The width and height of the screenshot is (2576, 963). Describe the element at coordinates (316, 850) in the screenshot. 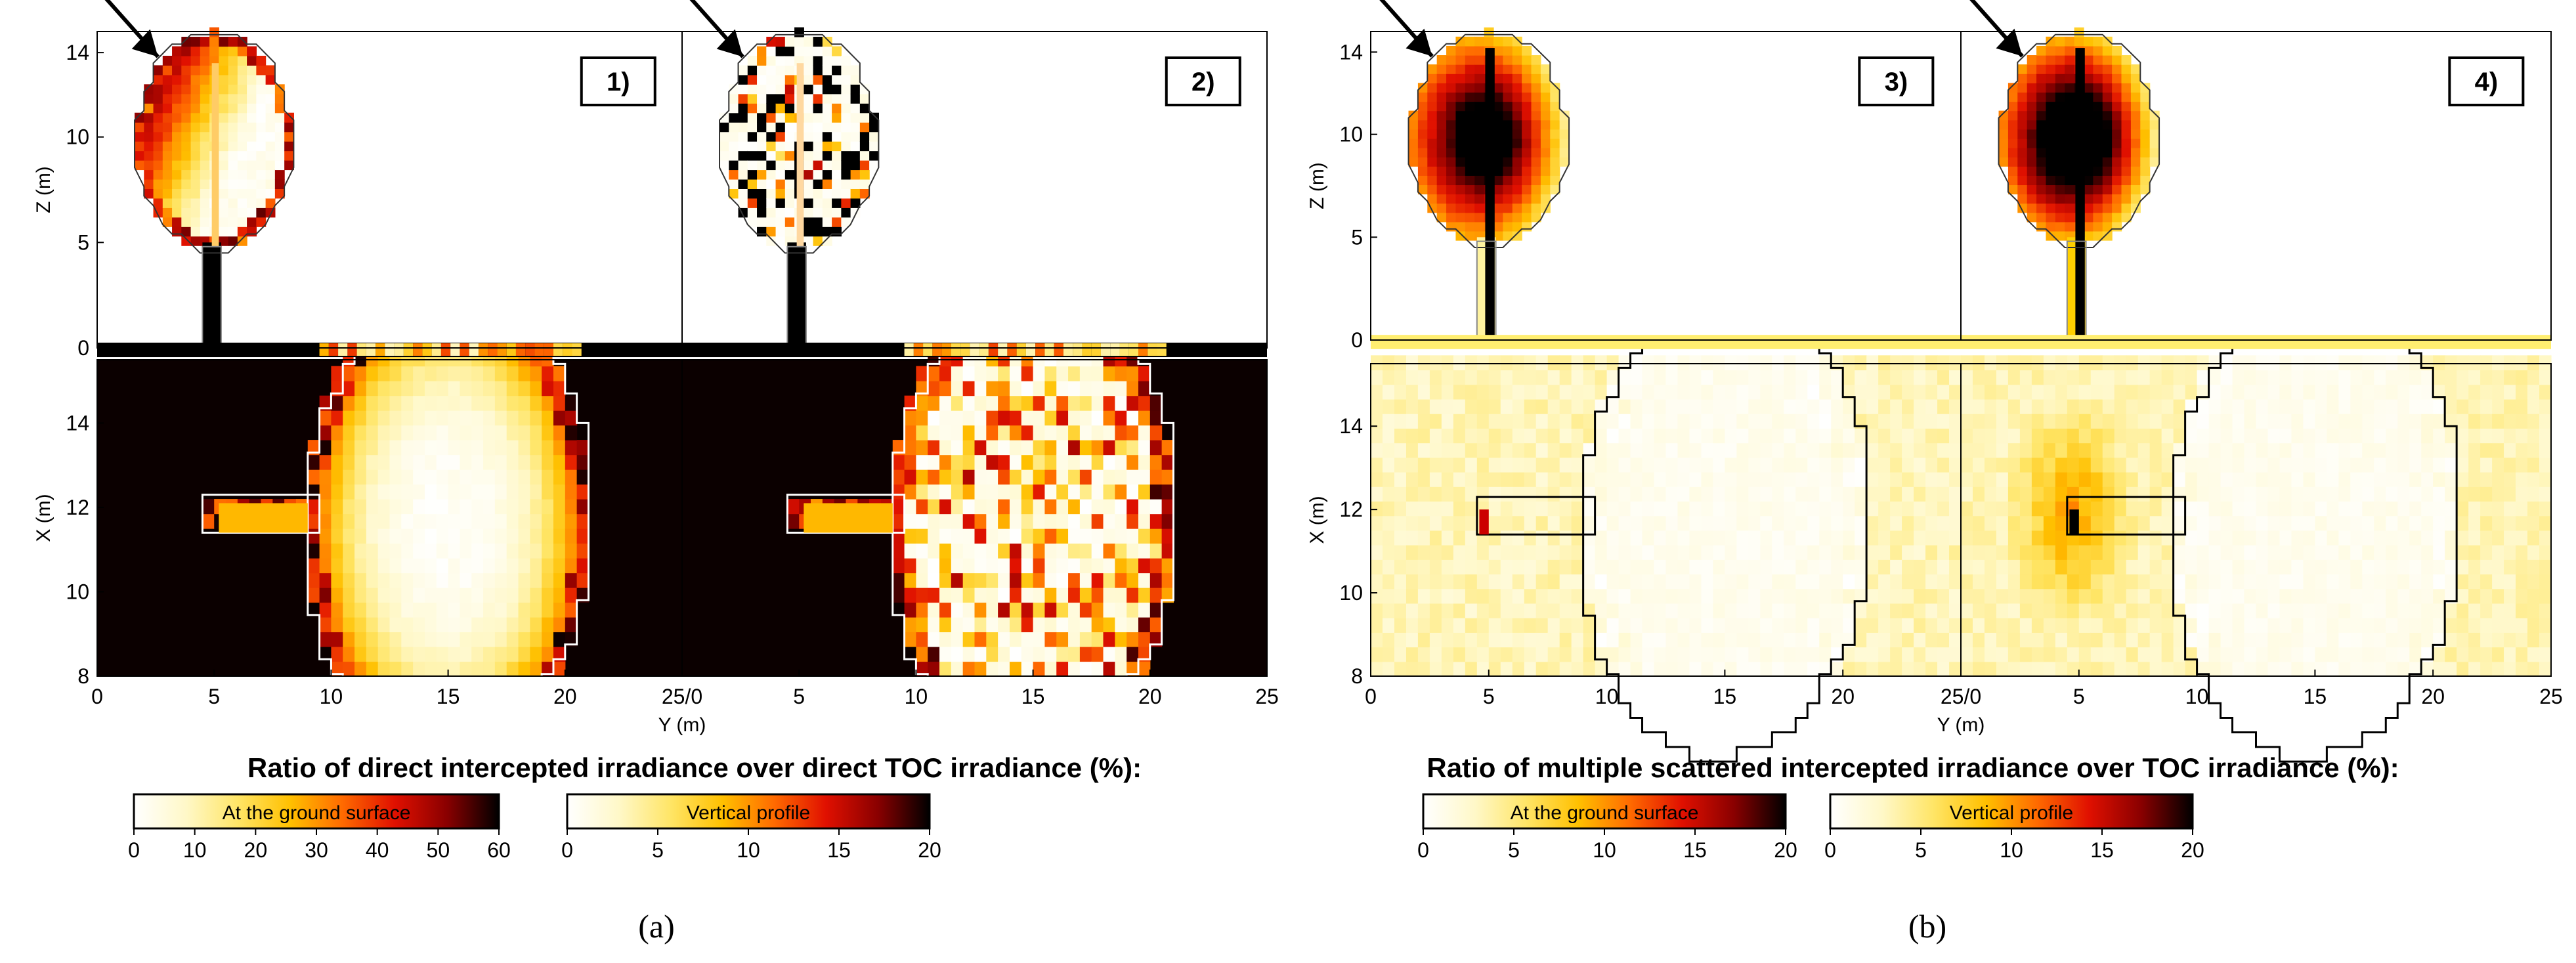

I see `colorbar-tick-label: 30` at that location.